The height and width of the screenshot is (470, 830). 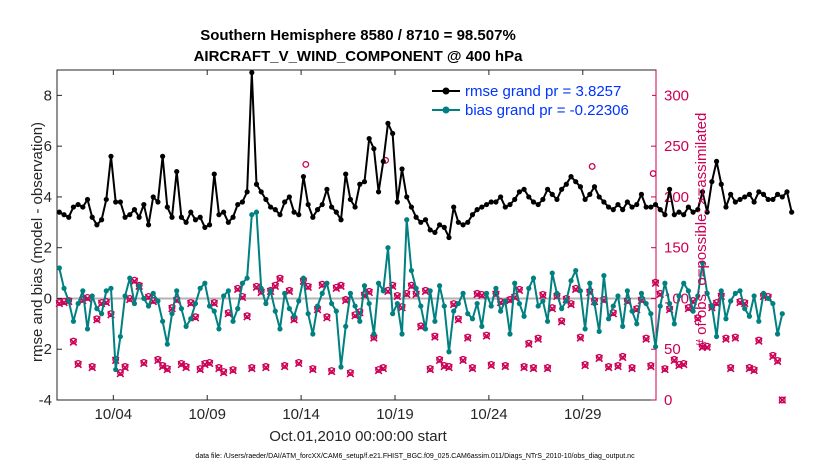 I want to click on y2-tick-label: 50, so click(x=672, y=349).